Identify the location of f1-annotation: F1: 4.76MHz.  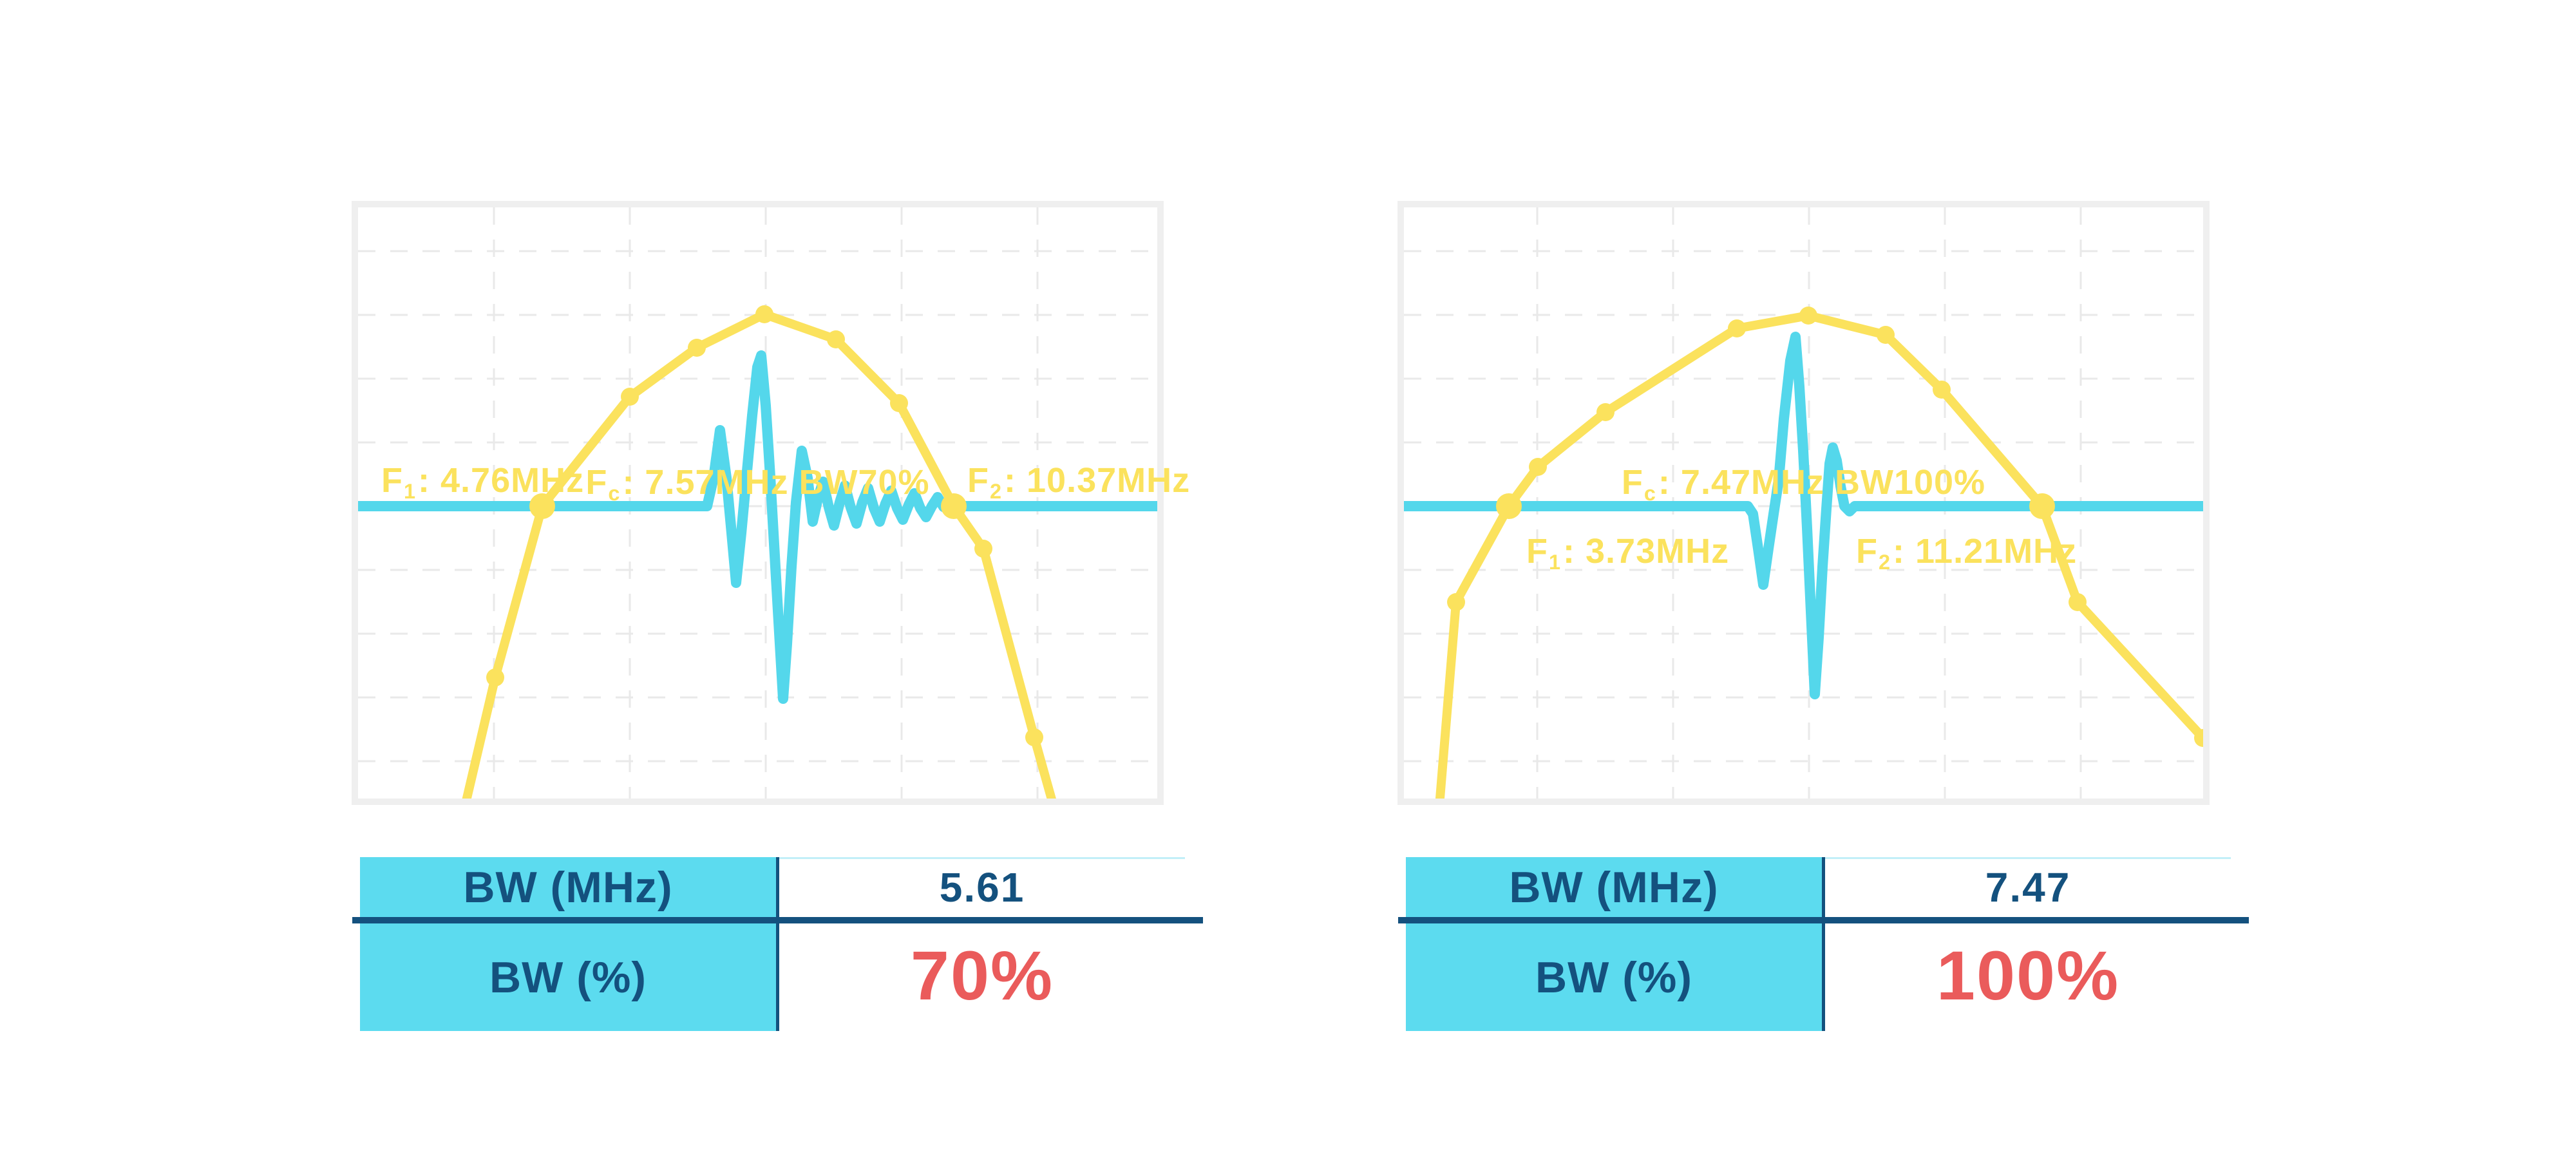
(482, 483).